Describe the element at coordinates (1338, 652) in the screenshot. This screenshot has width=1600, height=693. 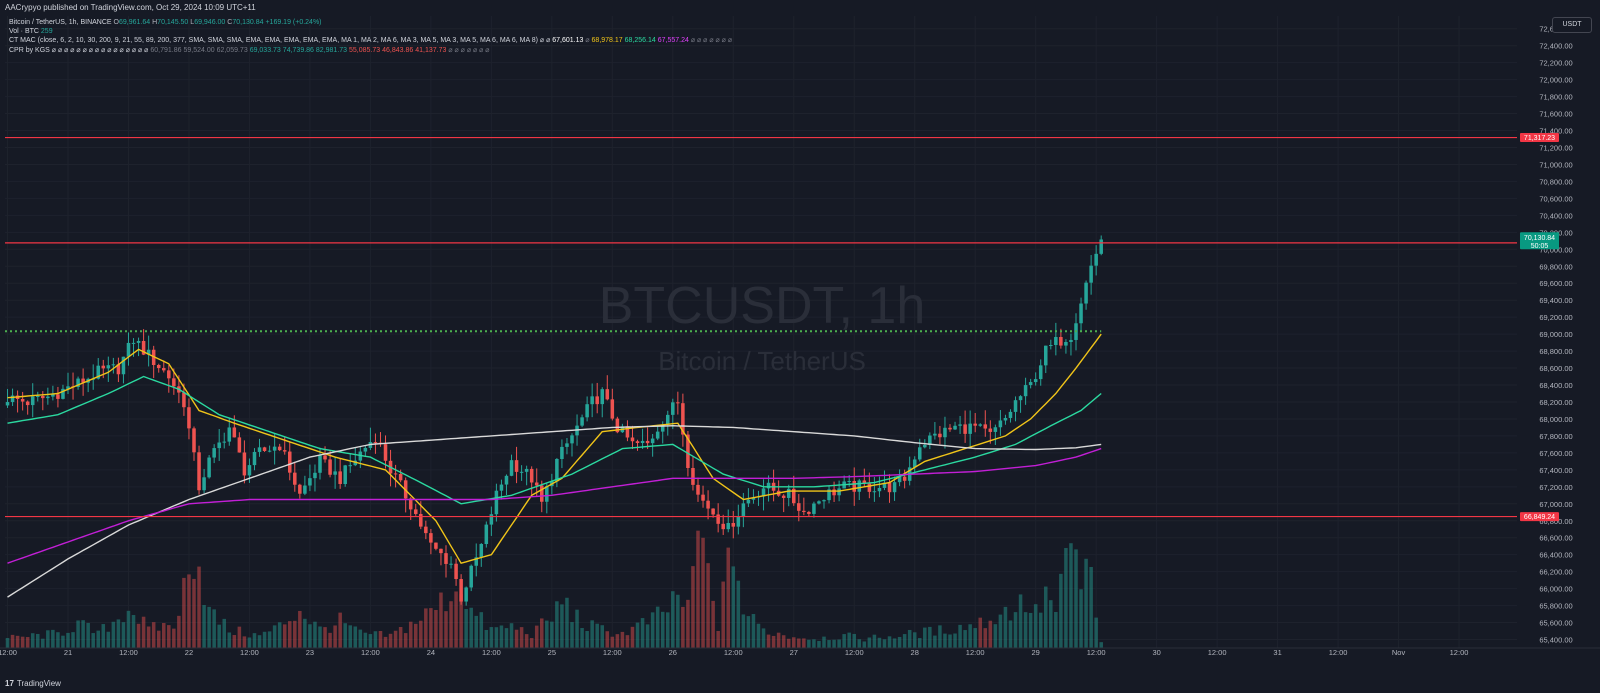
I see `time-tick-label: 12:00` at that location.